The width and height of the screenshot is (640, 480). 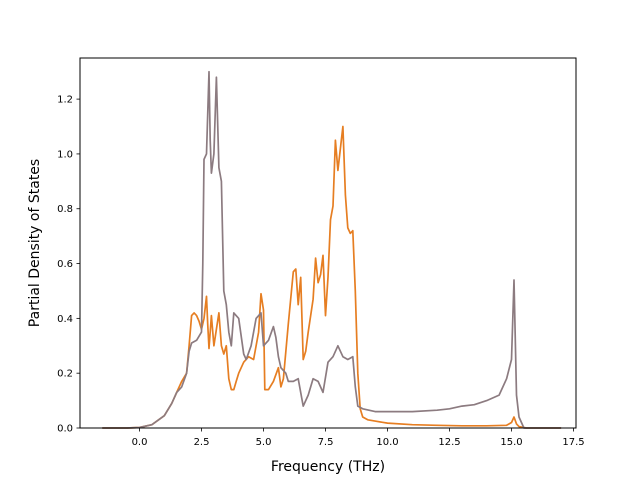 What do you see at coordinates (65, 374) in the screenshot?
I see `y-tick-label: 0.2` at bounding box center [65, 374].